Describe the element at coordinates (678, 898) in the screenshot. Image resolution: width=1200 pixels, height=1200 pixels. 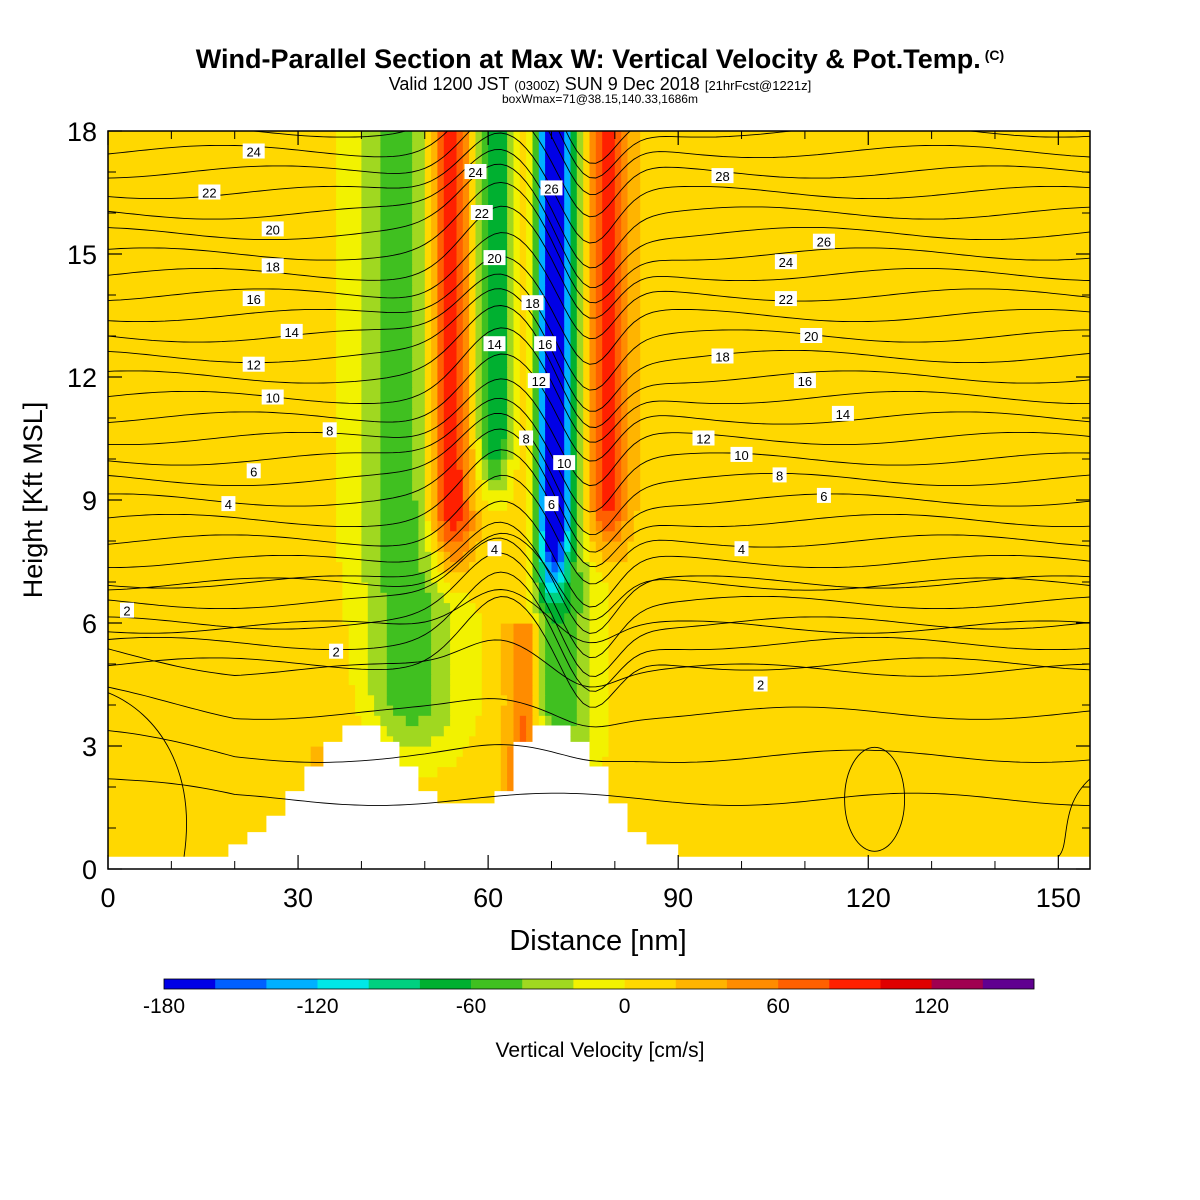
I see `x-tick-label: 90` at that location.